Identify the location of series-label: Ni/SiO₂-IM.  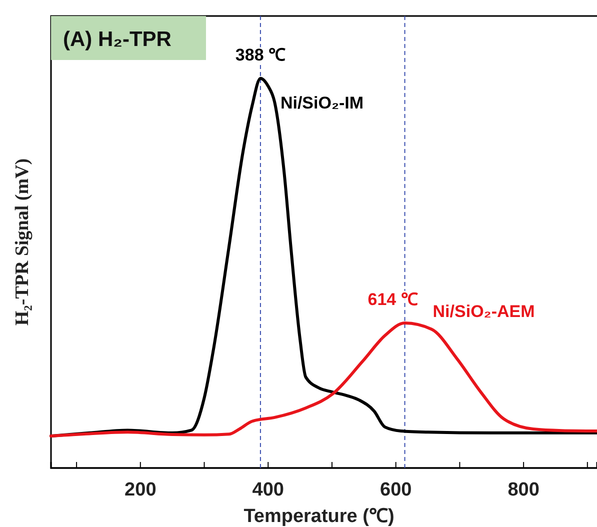
(322, 102).